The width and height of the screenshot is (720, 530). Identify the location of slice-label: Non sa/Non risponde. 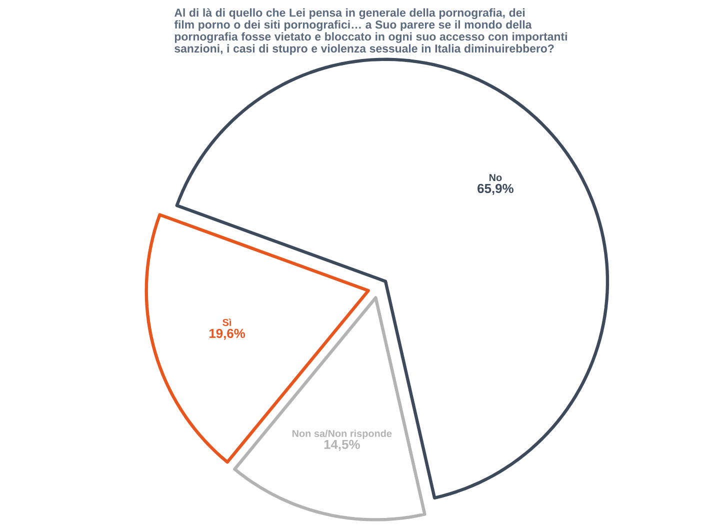
(342, 434).